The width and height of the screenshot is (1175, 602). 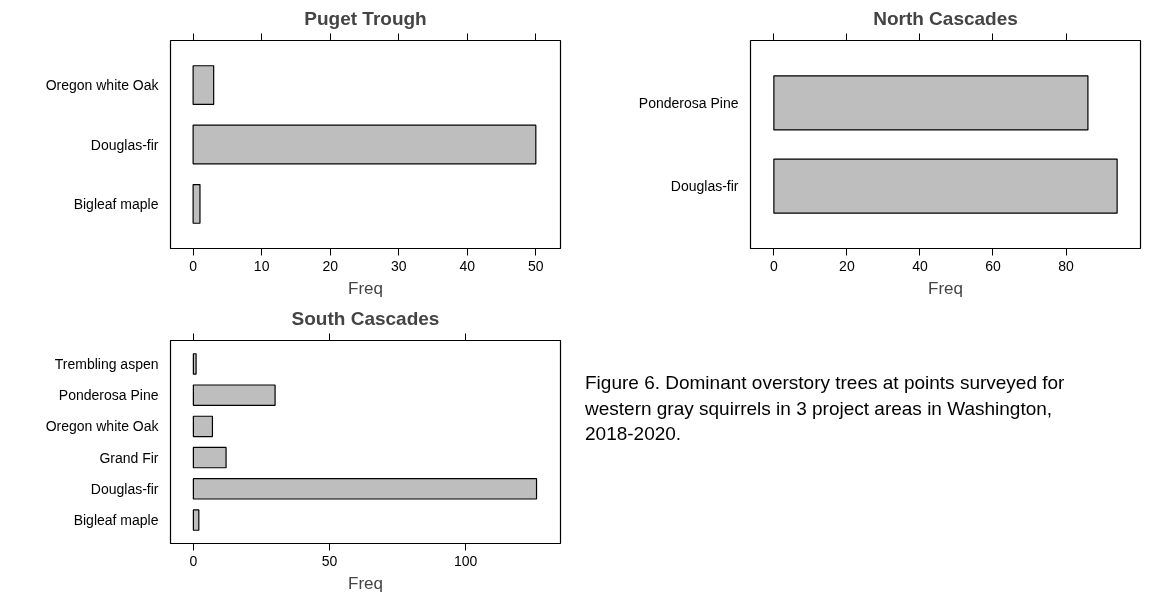 I want to click on y-tick-label: Trembling aspen, so click(x=106, y=363).